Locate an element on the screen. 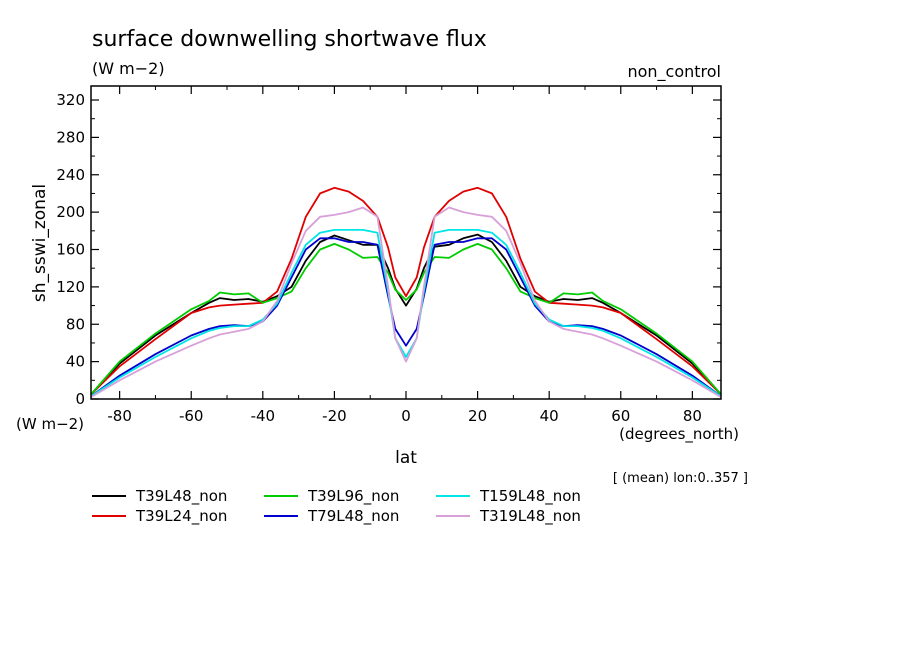 The height and width of the screenshot is (658, 904). y-axis-units: (W m−2) is located at coordinates (50, 424).